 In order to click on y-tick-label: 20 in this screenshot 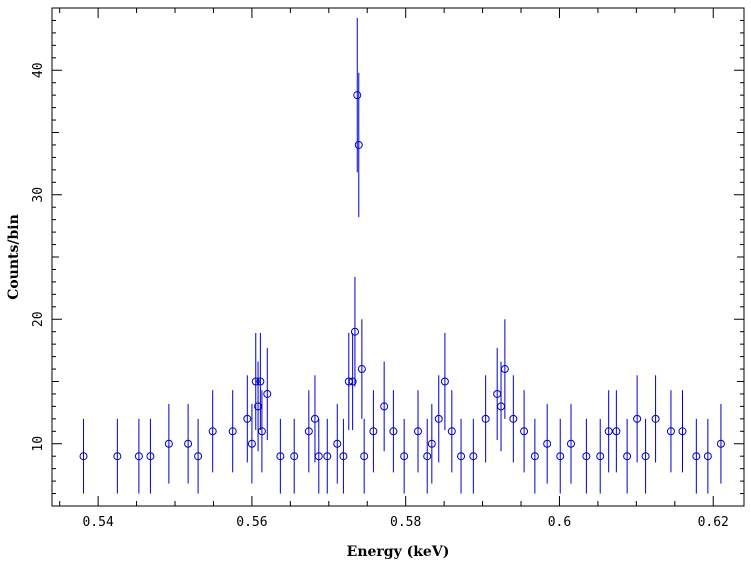, I will do `click(38, 319)`.